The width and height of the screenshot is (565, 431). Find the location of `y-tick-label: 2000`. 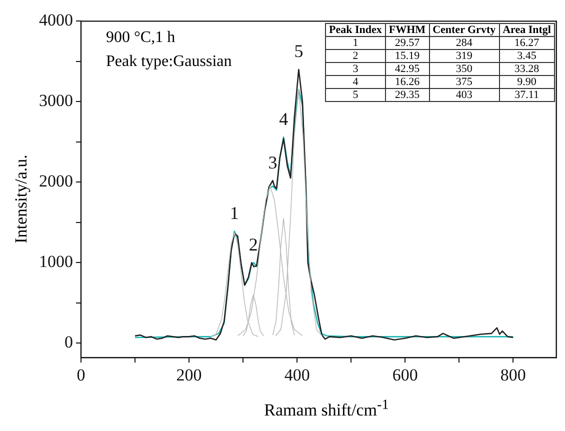

y-tick-label: 2000 is located at coordinates (56, 181).